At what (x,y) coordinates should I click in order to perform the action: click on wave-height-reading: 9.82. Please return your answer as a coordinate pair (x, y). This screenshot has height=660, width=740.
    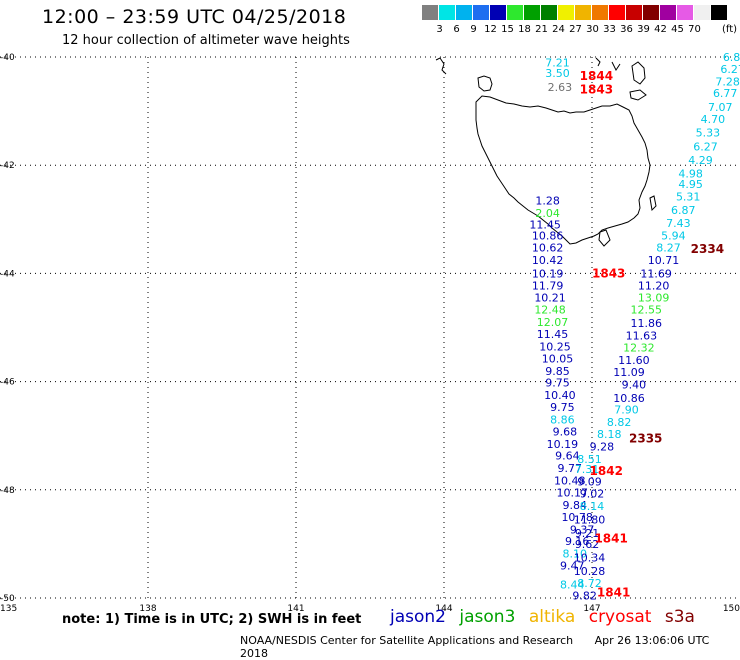
    Looking at the image, I should click on (584, 595).